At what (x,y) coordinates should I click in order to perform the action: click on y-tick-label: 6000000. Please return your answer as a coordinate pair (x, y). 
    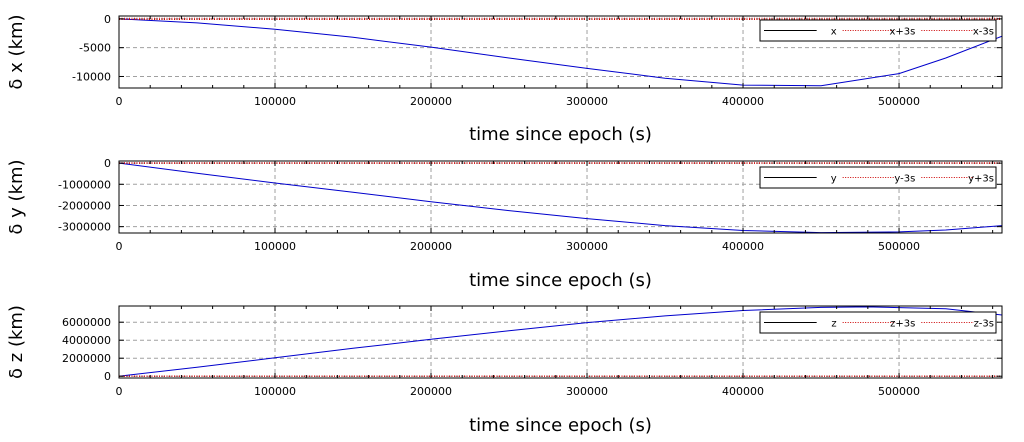
    Looking at the image, I should click on (86, 322).